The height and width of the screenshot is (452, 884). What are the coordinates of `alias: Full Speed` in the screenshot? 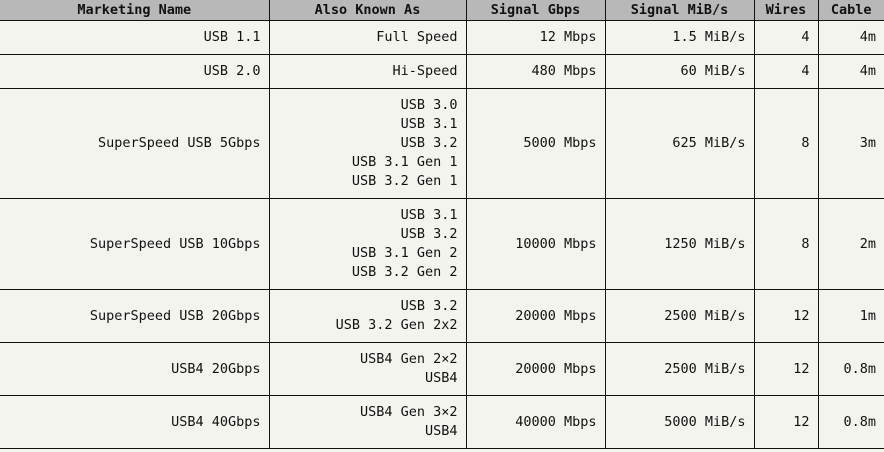 It's located at (417, 37).